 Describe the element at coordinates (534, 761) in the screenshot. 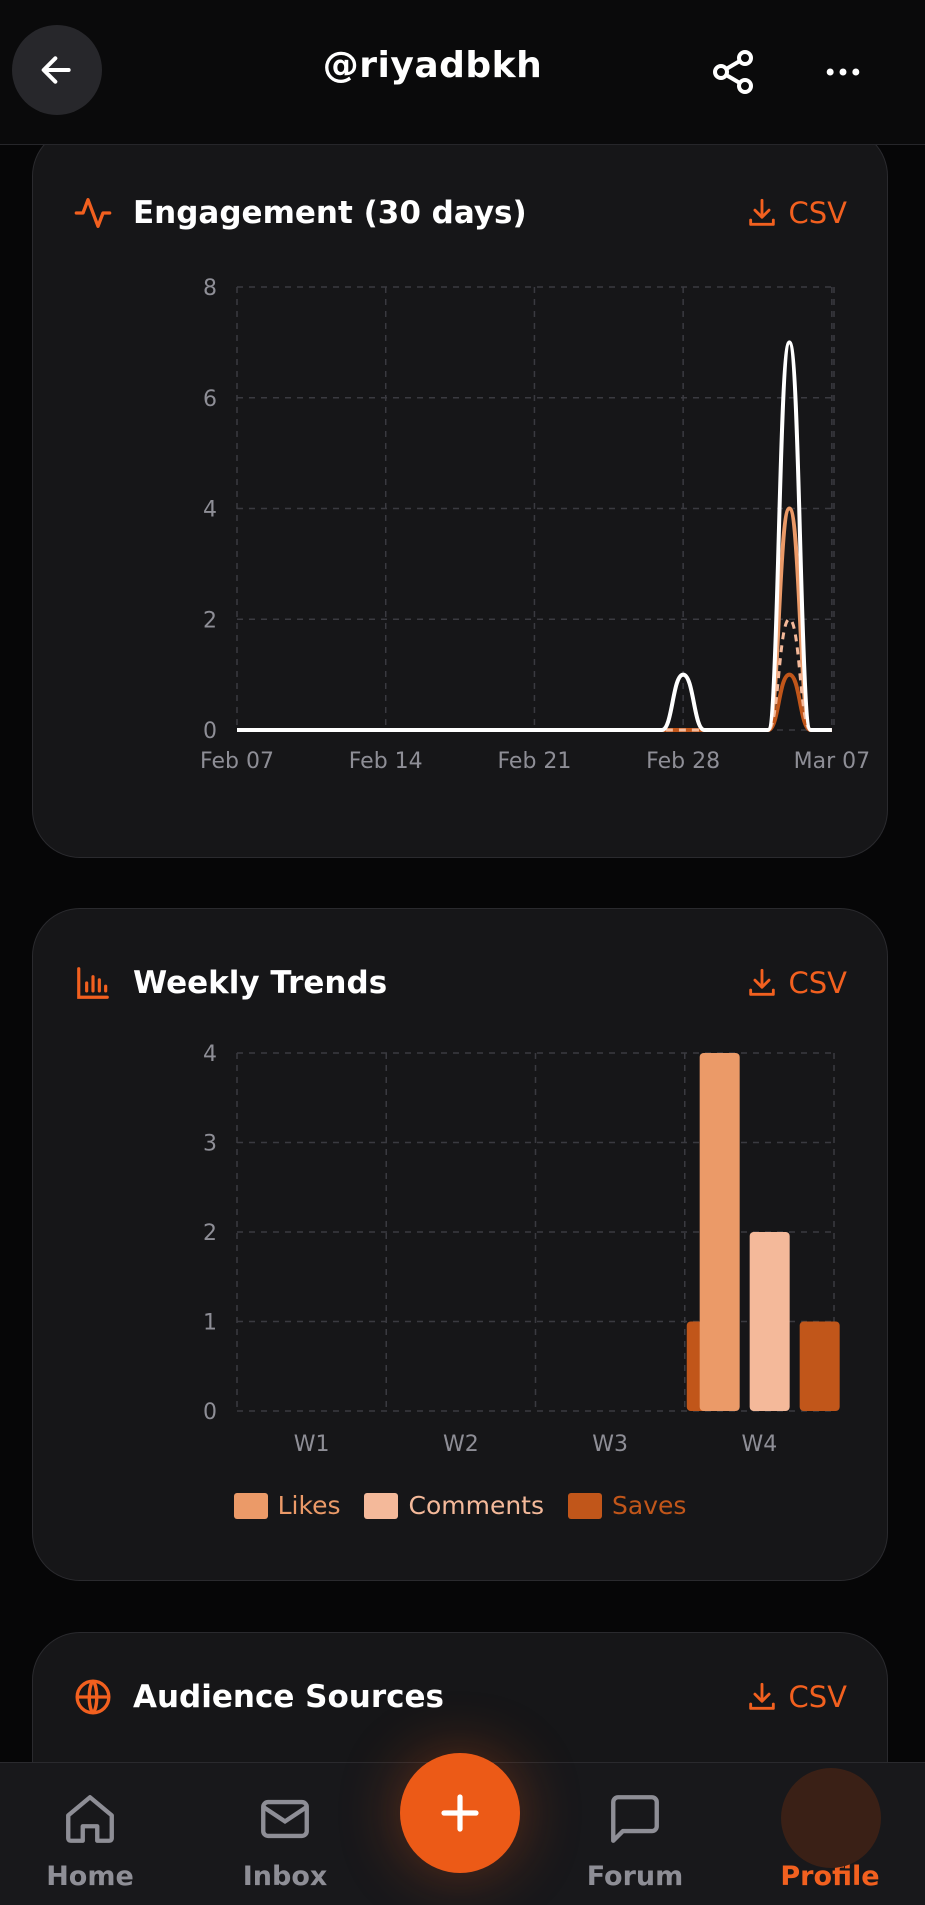

I see `x-tick-label: Feb 21` at that location.